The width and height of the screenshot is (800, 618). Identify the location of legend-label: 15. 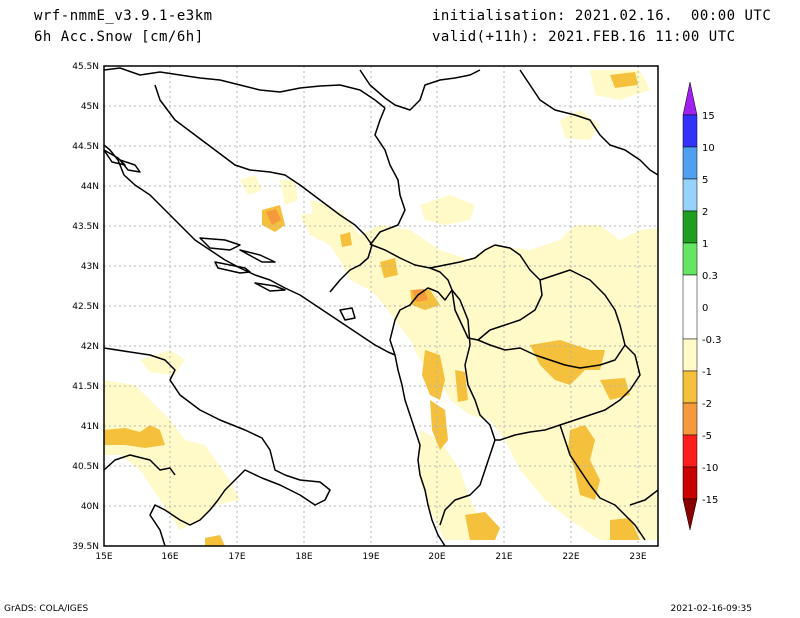
(708, 116).